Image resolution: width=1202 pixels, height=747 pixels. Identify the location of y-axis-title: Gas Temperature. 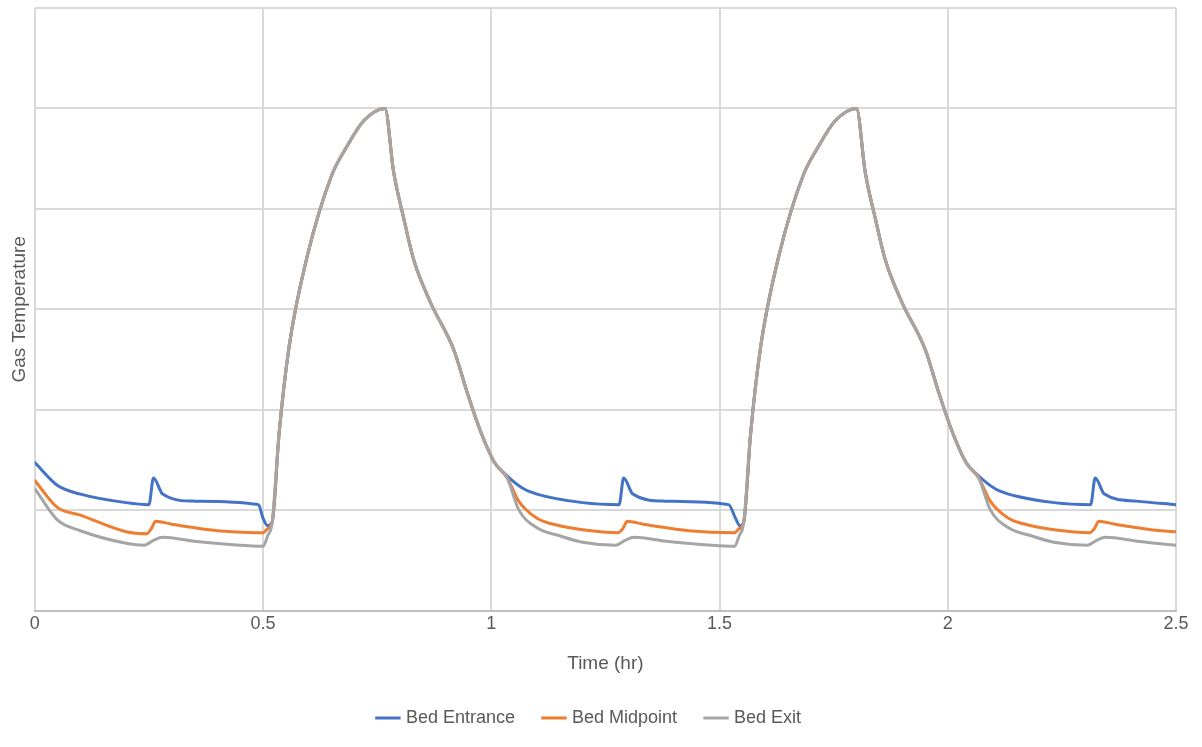
(18, 309).